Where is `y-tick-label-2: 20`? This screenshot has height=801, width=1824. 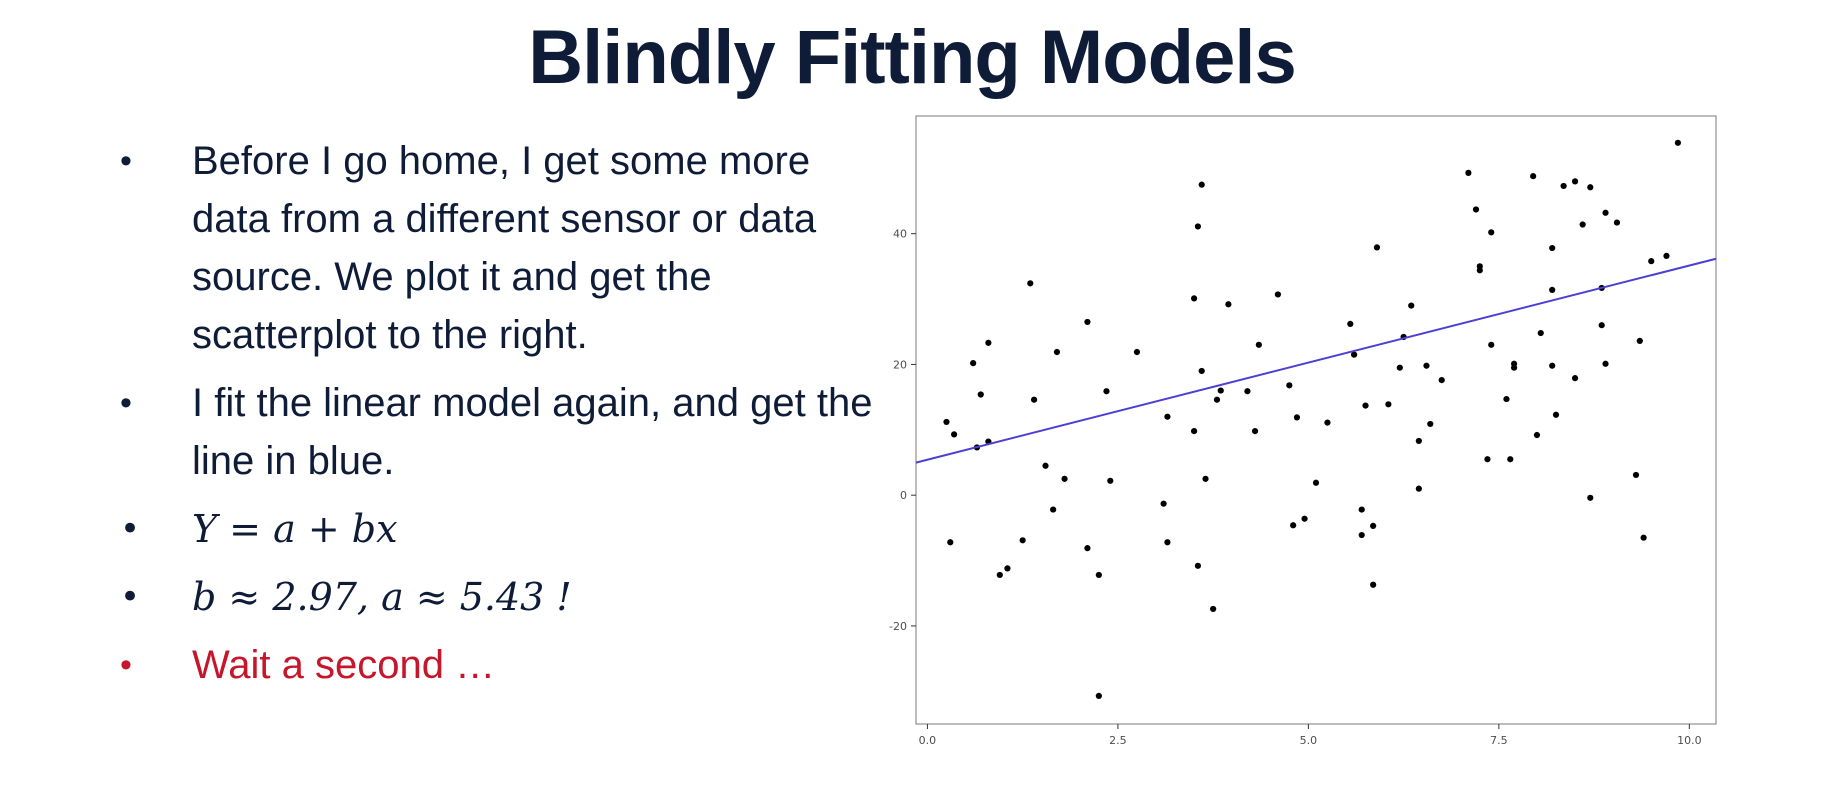 y-tick-label-2: 20 is located at coordinates (900, 364).